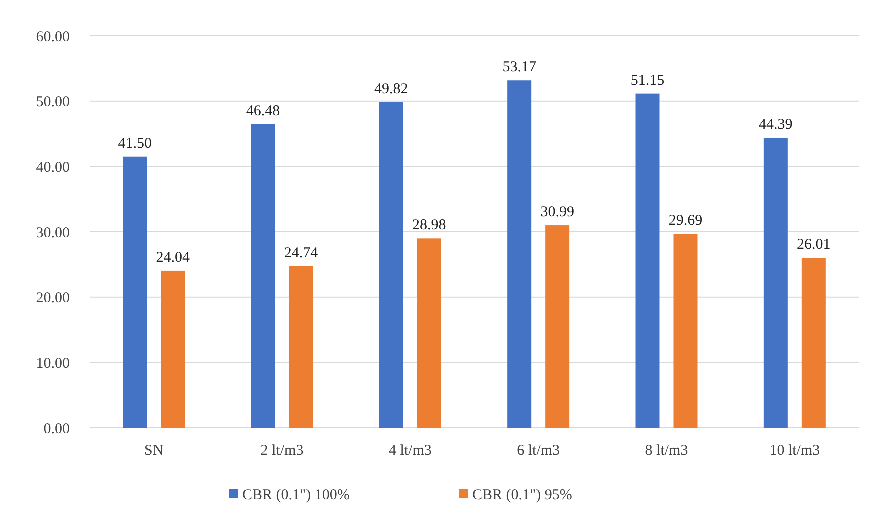 The width and height of the screenshot is (879, 529). What do you see at coordinates (666, 451) in the screenshot?
I see `x-tick-label: 8 lt/m3` at bounding box center [666, 451].